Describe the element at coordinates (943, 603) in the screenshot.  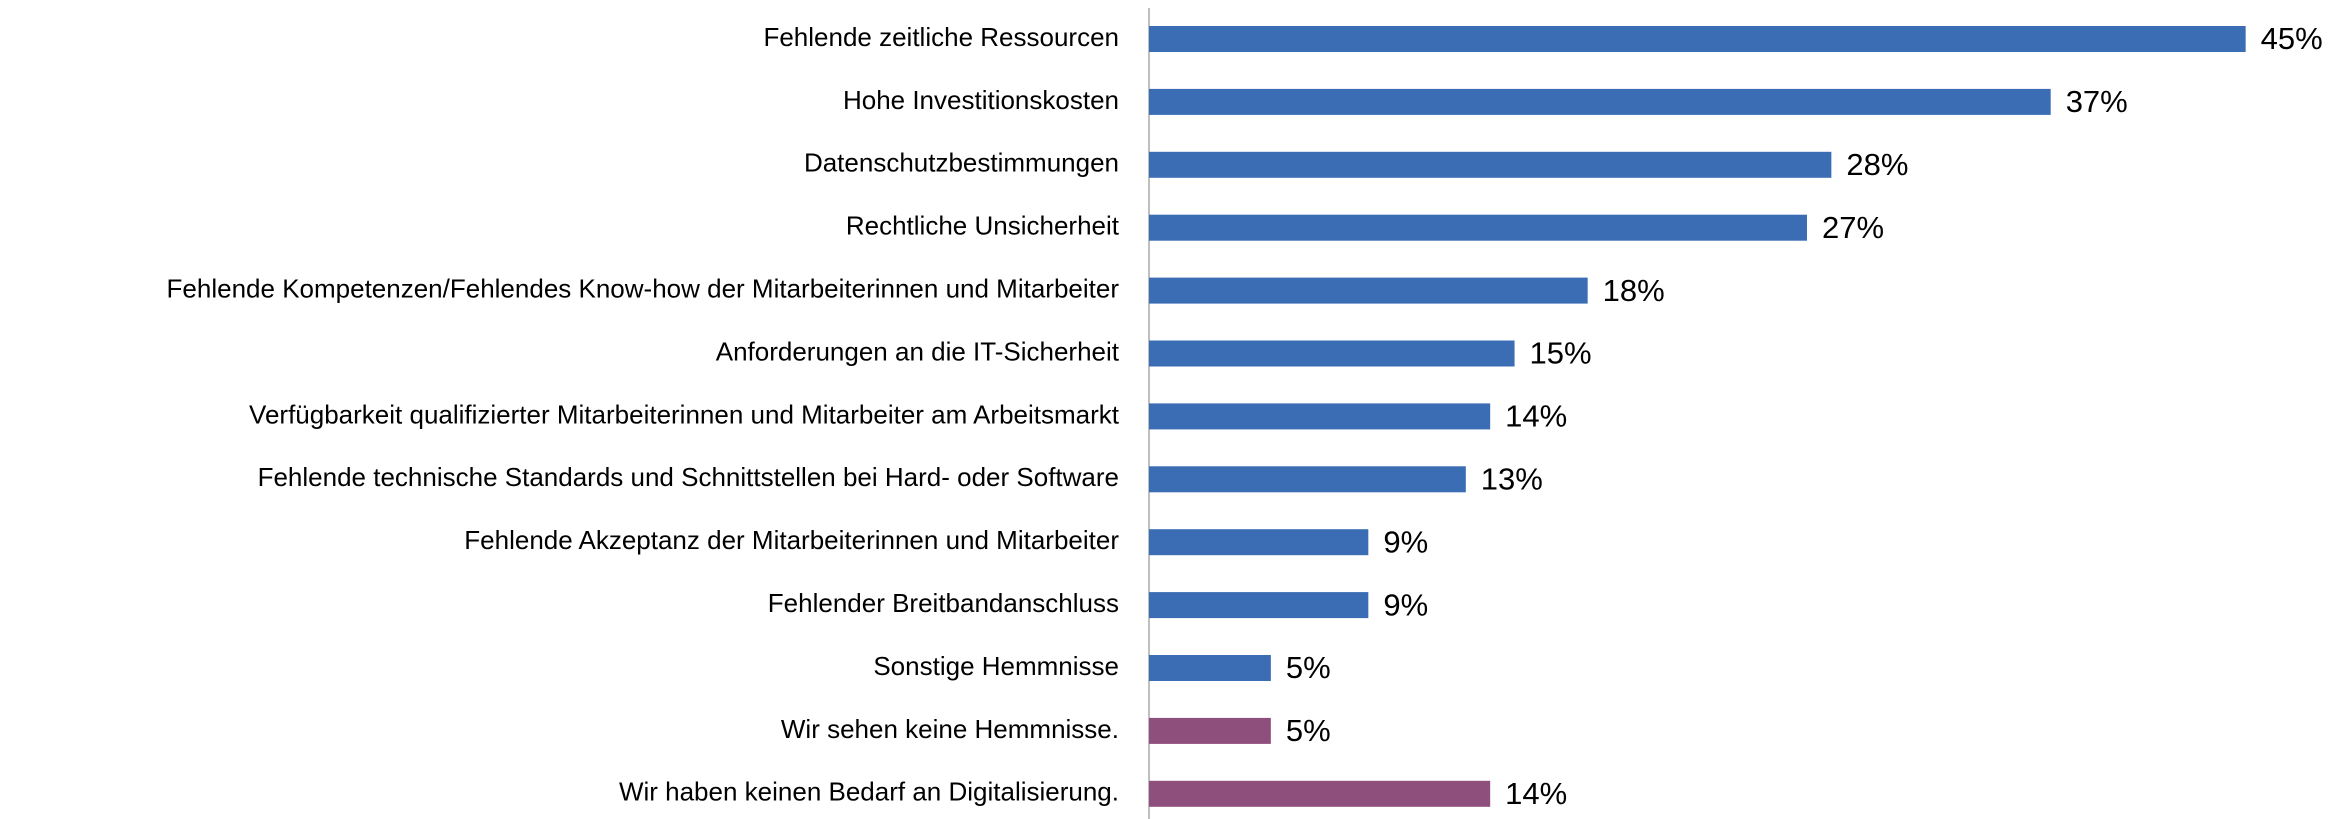
I see `category-label: Fehlender Breitbandanschluss` at that location.